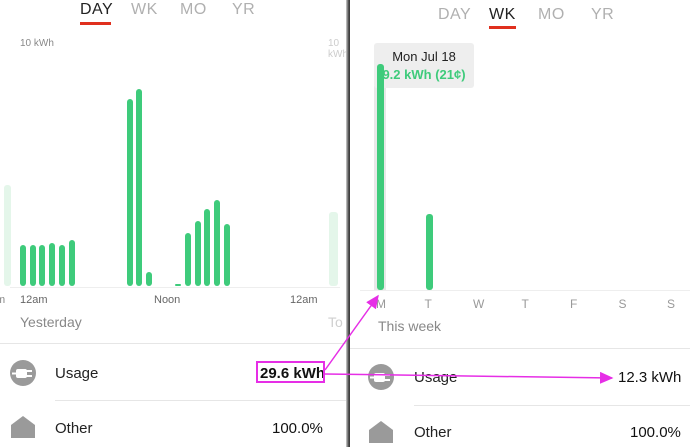  What do you see at coordinates (337, 49) in the screenshot?
I see `y-axis-max-label-next: 10 kWh` at bounding box center [337, 49].